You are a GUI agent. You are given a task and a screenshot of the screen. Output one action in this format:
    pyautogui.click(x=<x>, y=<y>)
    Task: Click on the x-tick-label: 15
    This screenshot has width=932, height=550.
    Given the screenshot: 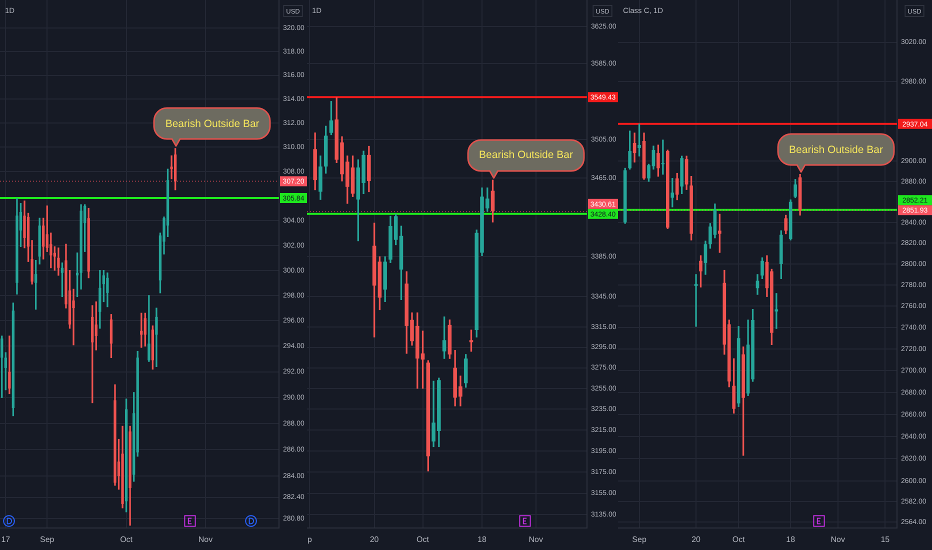 What is the action you would take?
    pyautogui.click(x=885, y=539)
    